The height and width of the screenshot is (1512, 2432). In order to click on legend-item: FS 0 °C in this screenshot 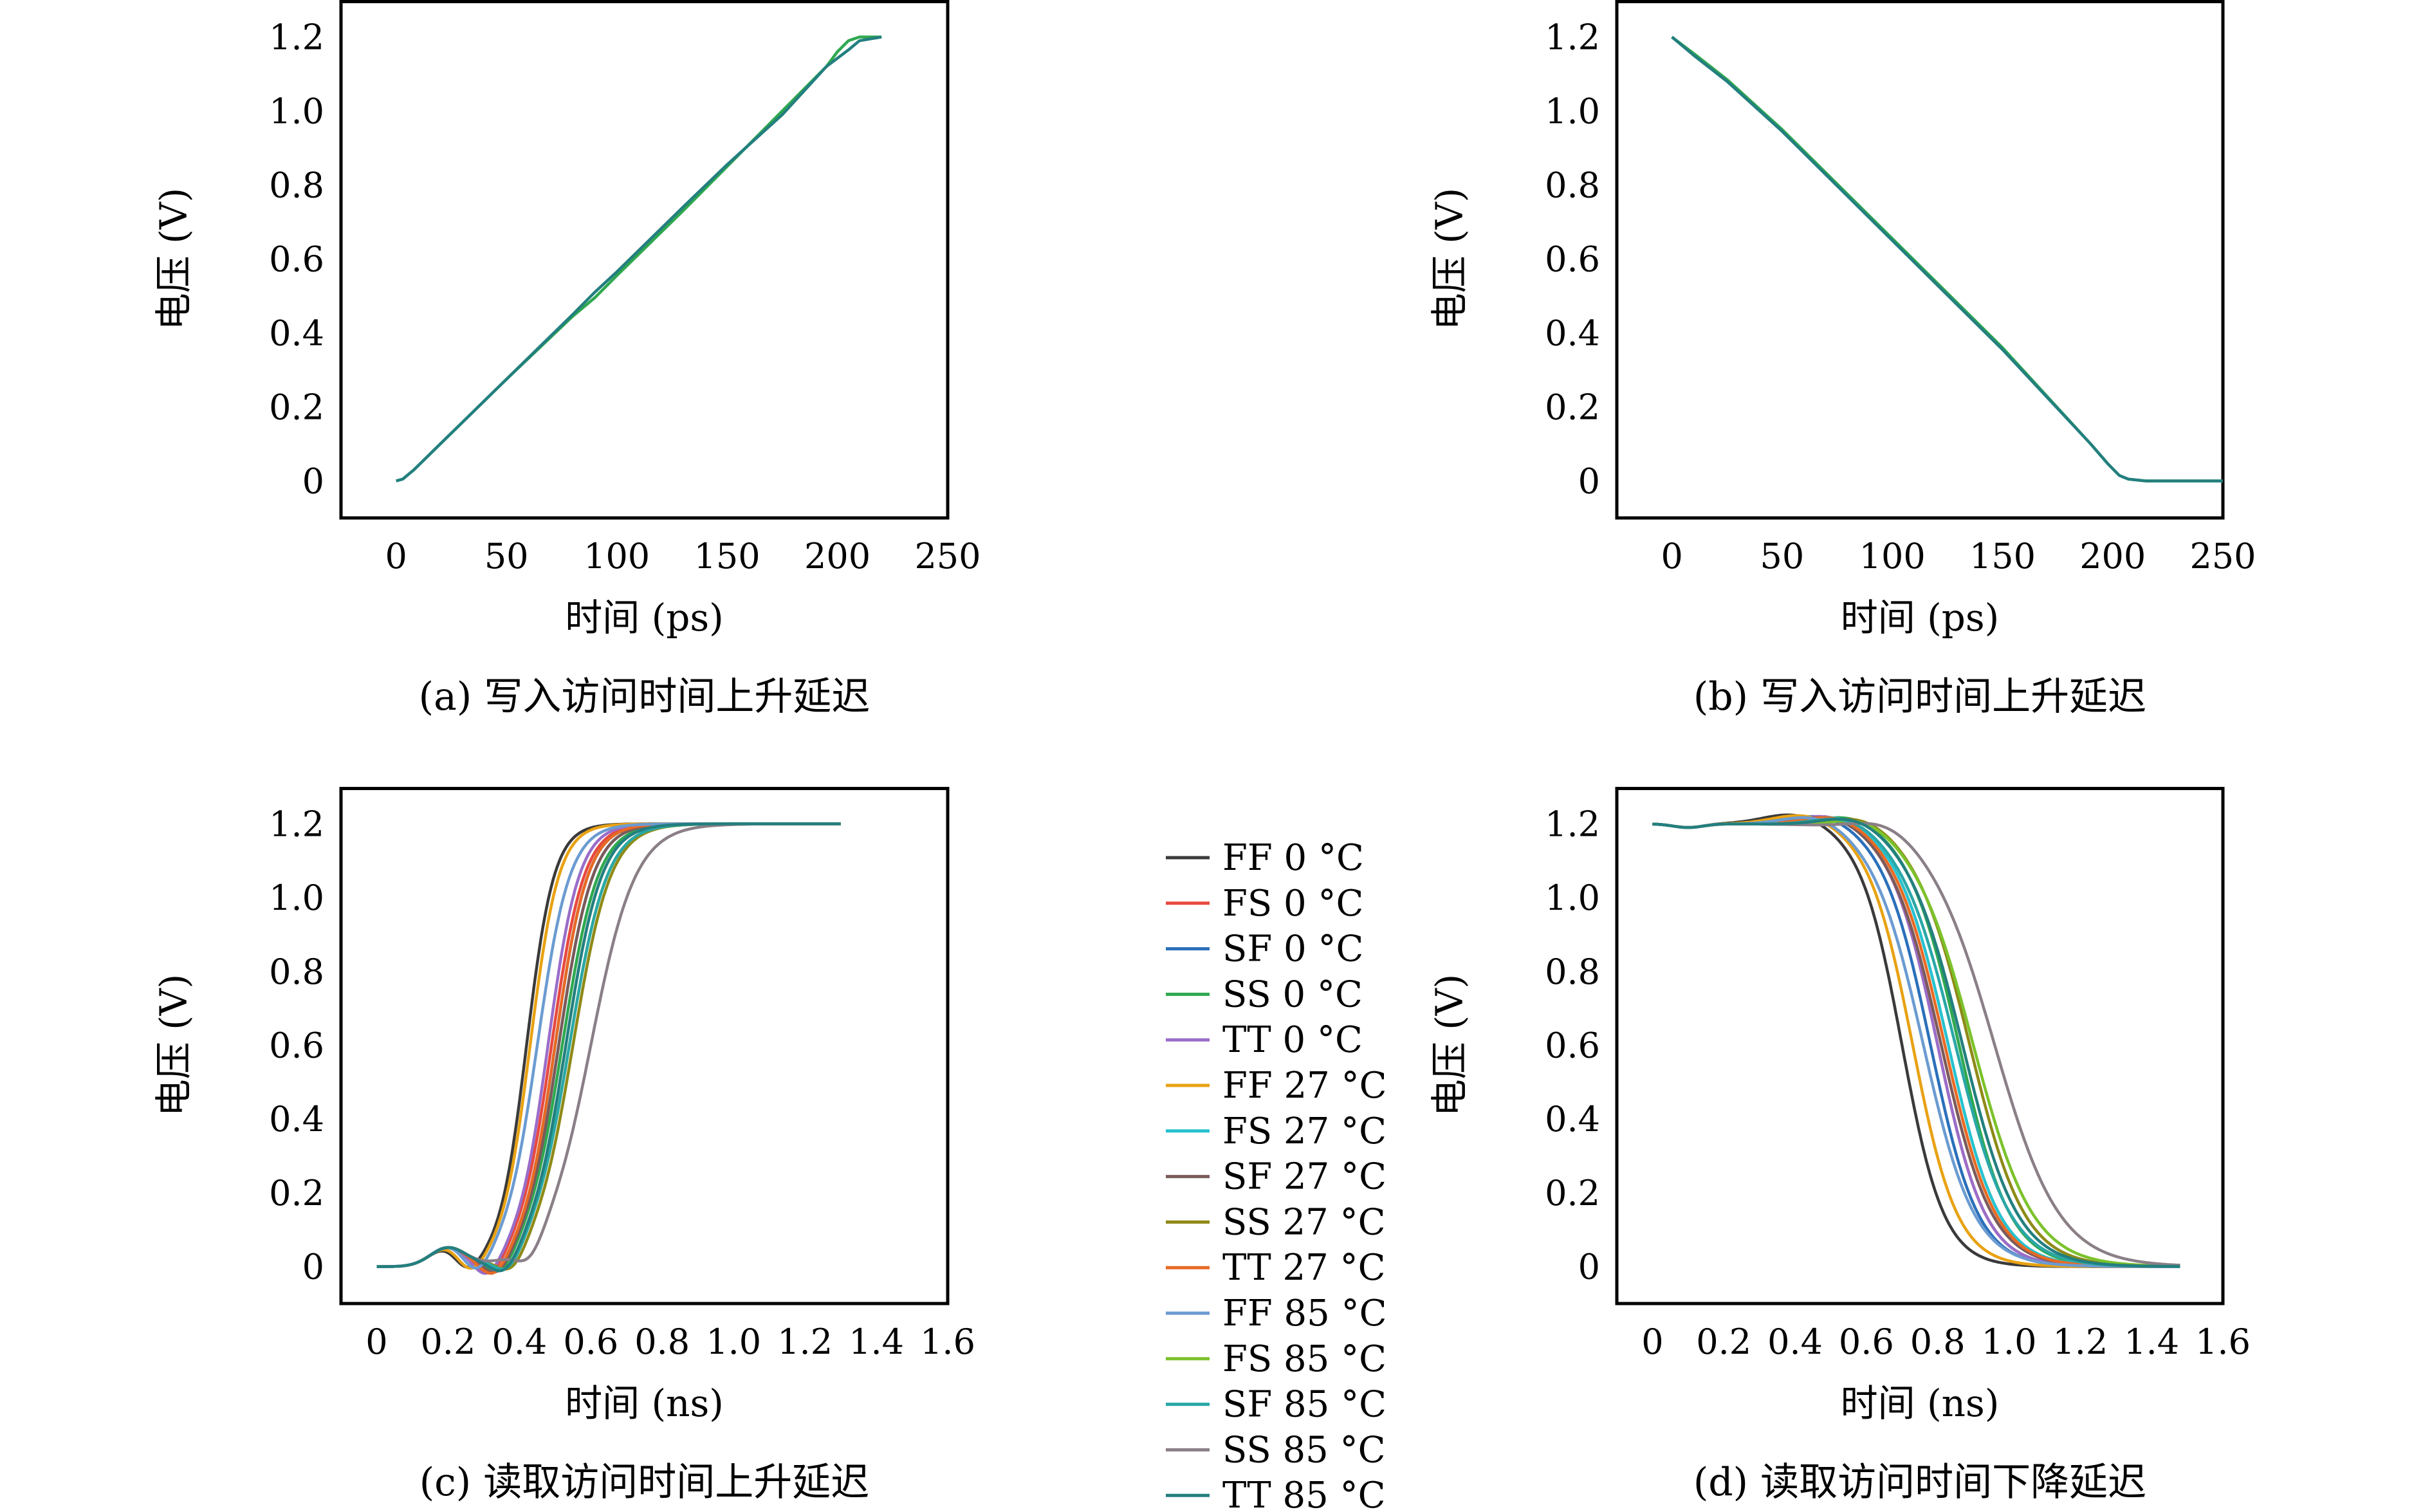, I will do `click(1264, 904)`.